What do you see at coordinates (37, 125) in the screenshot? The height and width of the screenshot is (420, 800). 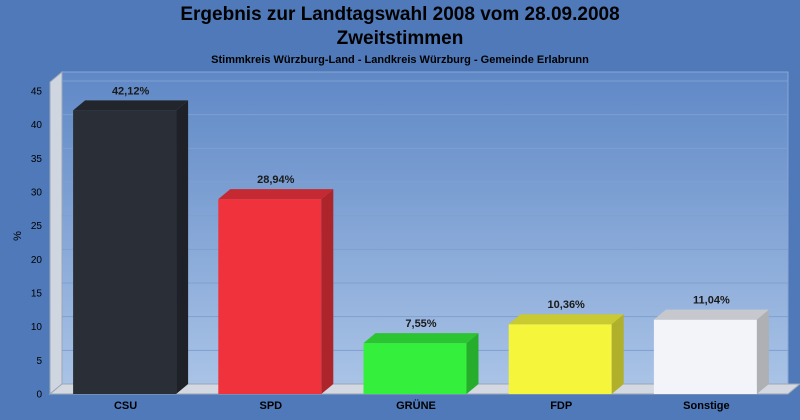 I see `y-tick-label: 40` at bounding box center [37, 125].